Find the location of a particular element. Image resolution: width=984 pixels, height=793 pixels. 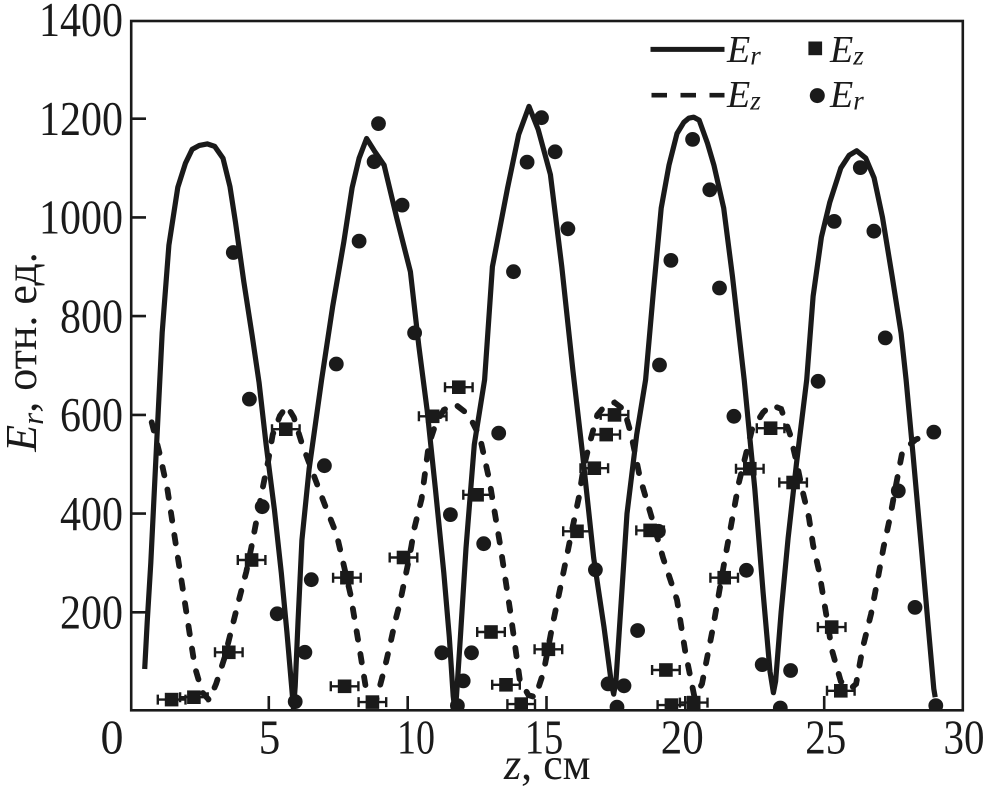

svg-text: 1400 is located at coordinates (81, 23).